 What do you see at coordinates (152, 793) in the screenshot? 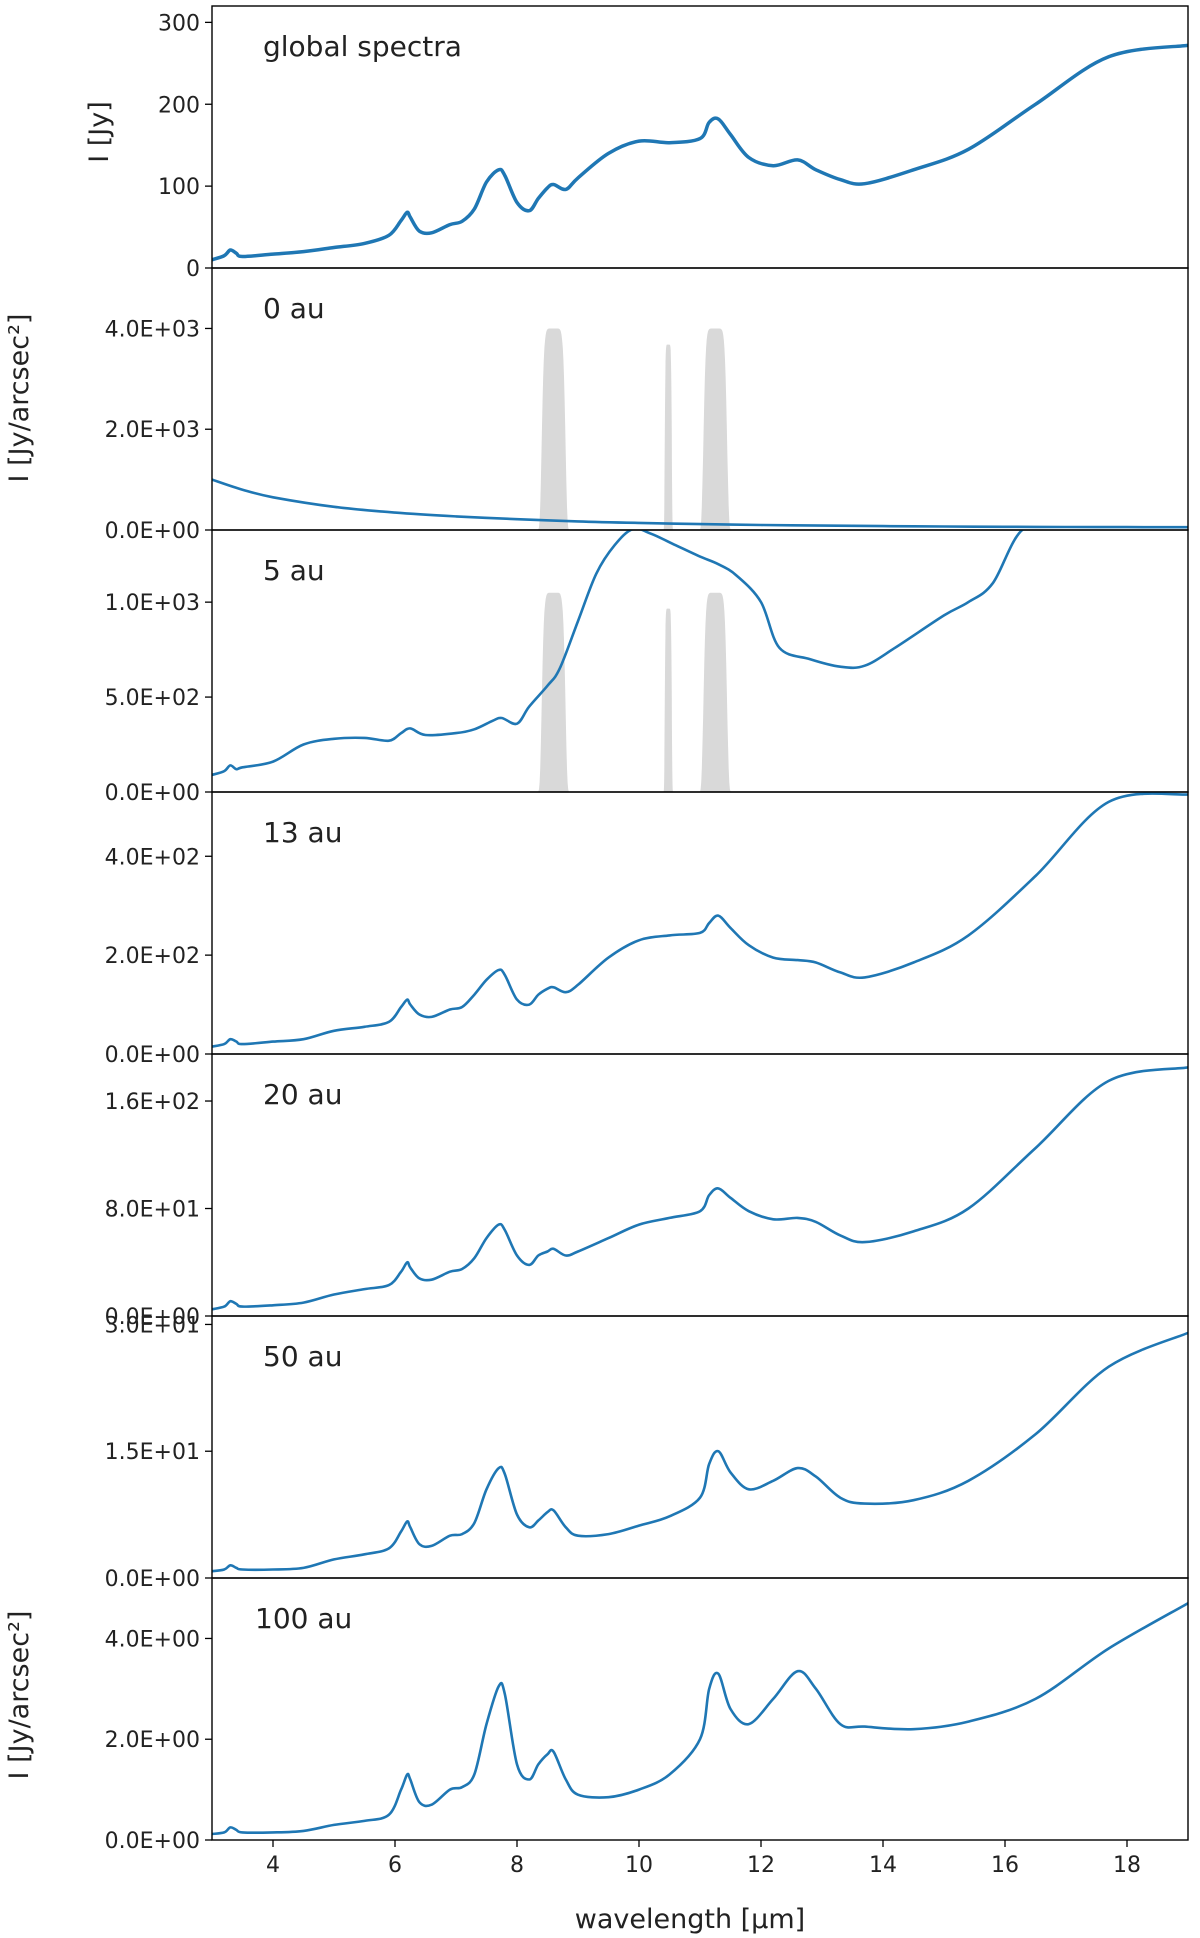
I see `y-tick-label-2-0: 0.0E+00` at bounding box center [152, 793].